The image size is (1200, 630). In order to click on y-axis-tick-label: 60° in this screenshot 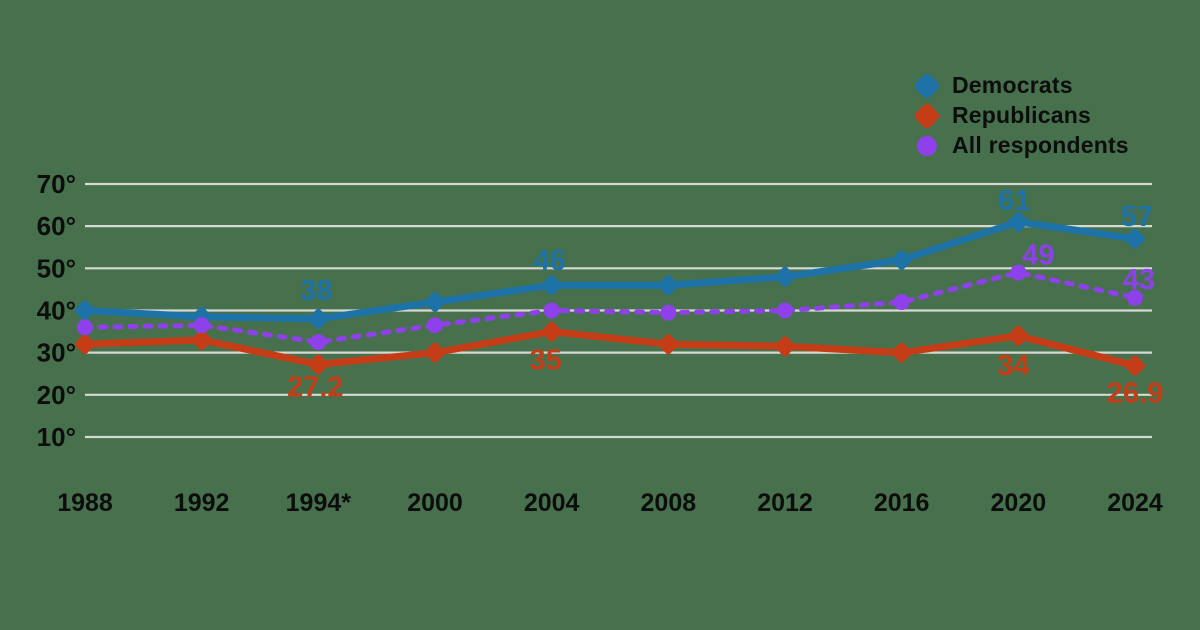, I will do `click(56, 226)`.